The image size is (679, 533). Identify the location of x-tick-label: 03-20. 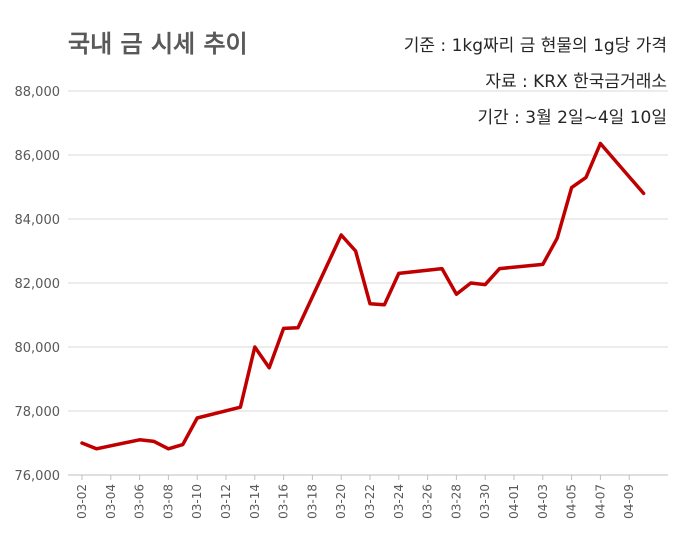
(341, 501).